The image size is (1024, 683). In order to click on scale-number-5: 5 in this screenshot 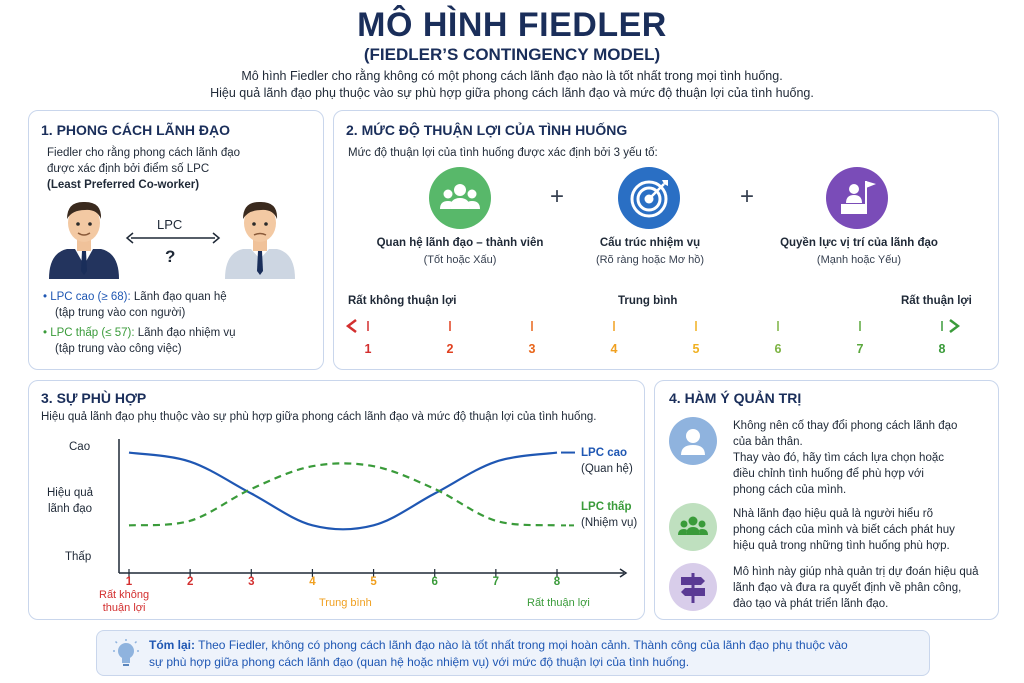, I will do `click(696, 349)`.